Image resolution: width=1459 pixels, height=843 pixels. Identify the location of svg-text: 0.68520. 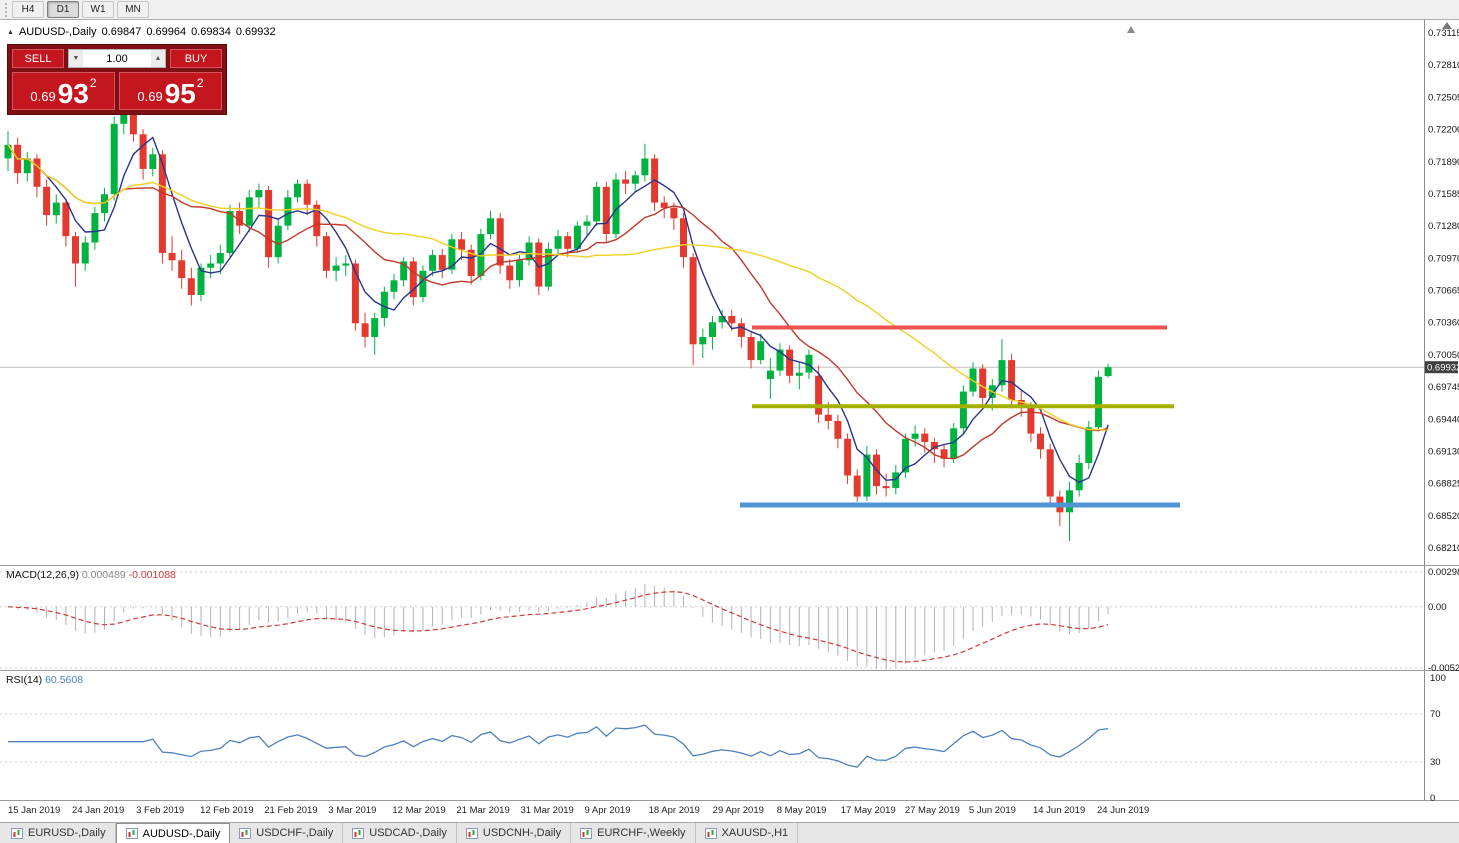
(1443, 516).